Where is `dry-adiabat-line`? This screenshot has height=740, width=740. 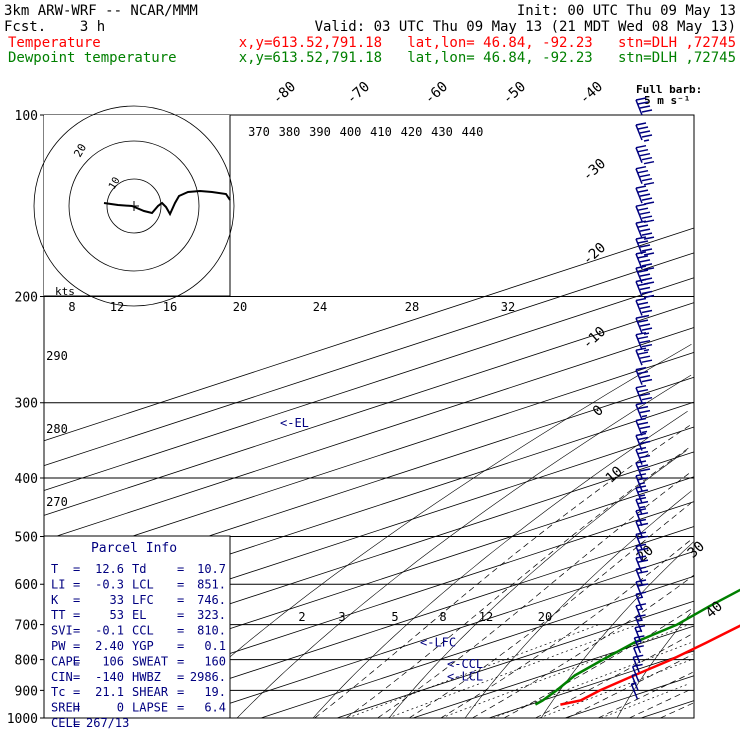 dry-adiabat-line is located at coordinates (617, 630).